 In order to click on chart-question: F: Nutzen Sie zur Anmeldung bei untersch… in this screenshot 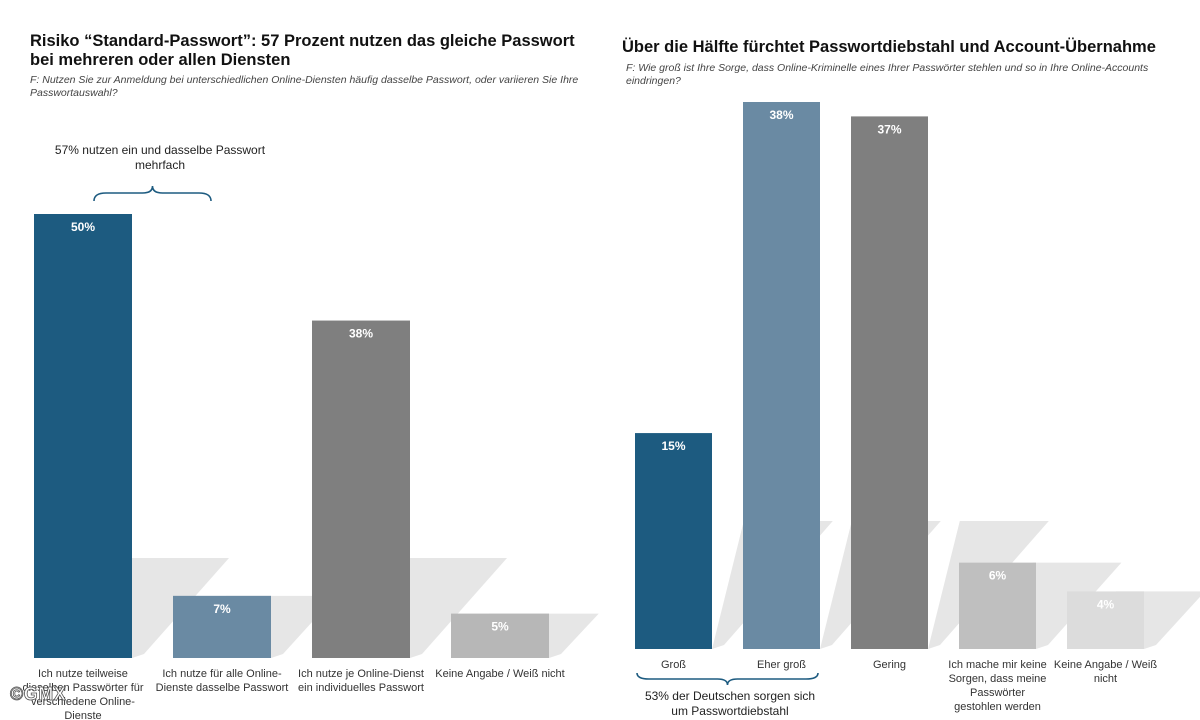, I will do `click(304, 86)`.